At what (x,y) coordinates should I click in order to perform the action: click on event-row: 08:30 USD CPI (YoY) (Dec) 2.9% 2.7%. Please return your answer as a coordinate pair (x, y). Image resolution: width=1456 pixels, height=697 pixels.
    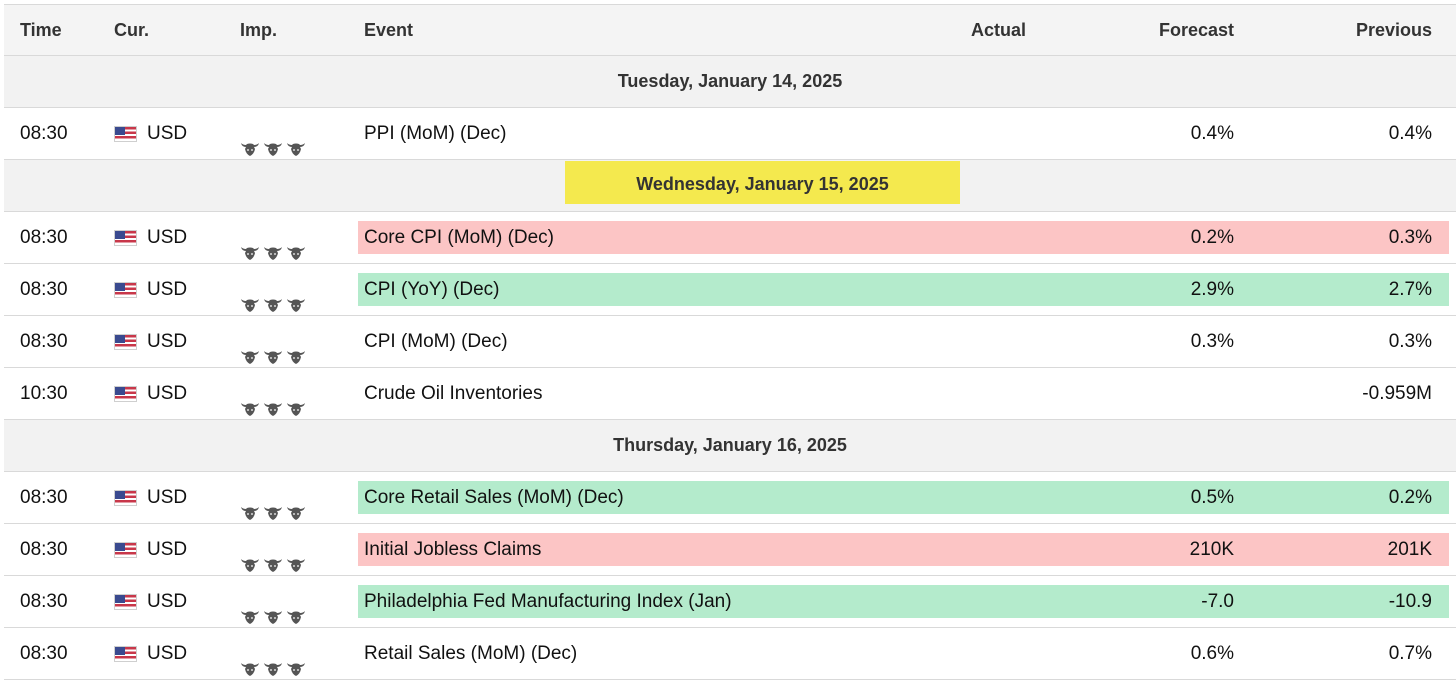
    Looking at the image, I should click on (730, 290).